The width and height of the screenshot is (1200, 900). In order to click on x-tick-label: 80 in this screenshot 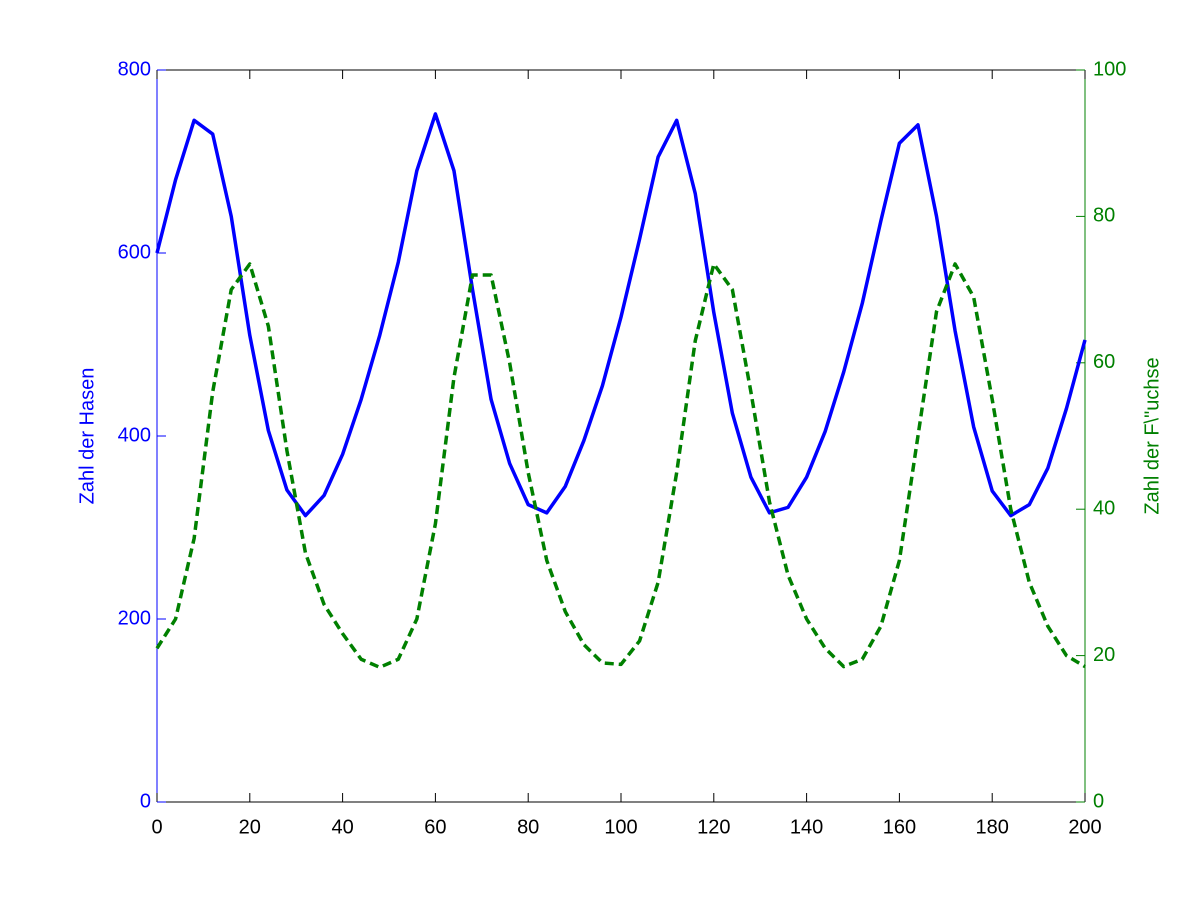, I will do `click(528, 827)`.